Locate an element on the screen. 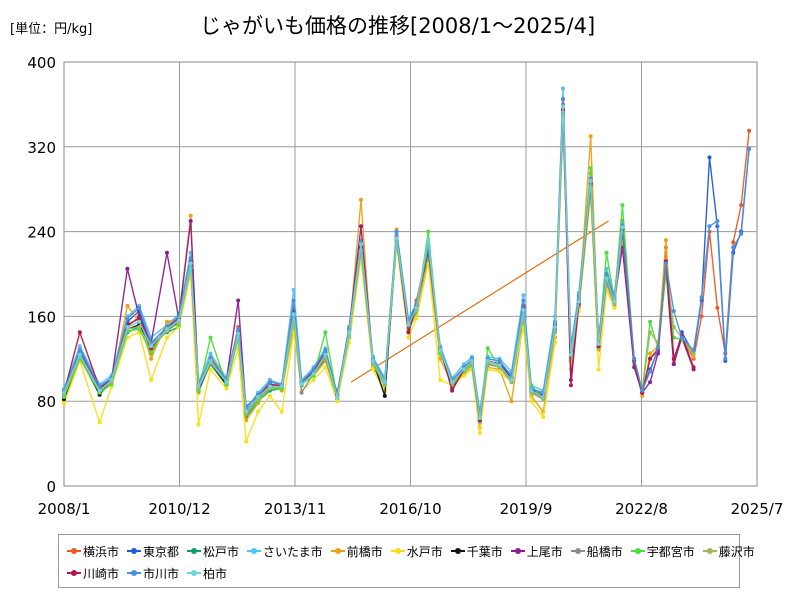  legend-label: さいたま市 is located at coordinates (293, 551).